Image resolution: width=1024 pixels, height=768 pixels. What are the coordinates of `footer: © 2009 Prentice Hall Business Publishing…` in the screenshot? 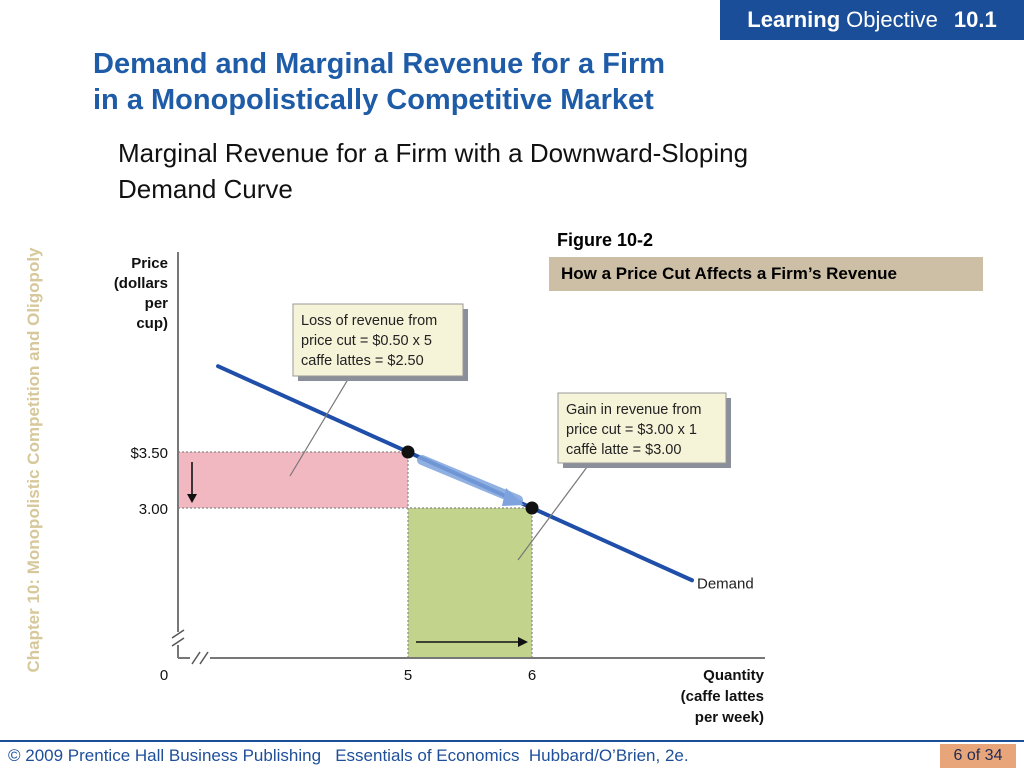 It's located at (512, 754).